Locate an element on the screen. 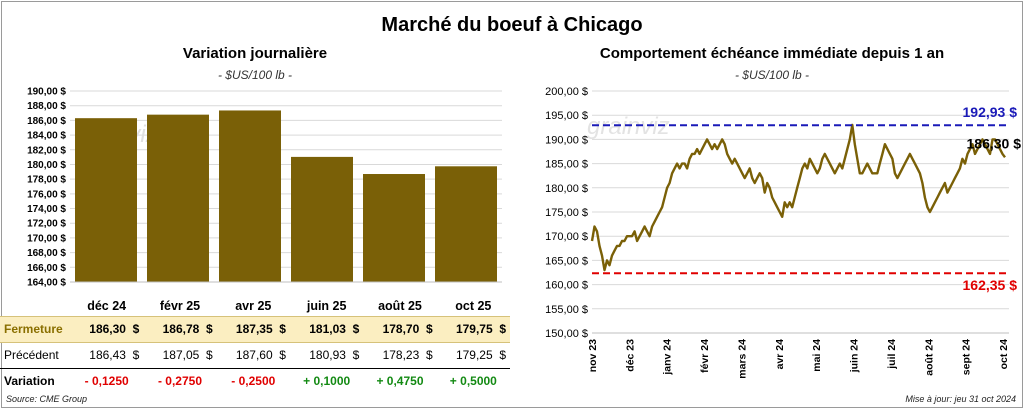 The height and width of the screenshot is (409, 1024). y-tick-label: 172,00 $ is located at coordinates (46, 224).